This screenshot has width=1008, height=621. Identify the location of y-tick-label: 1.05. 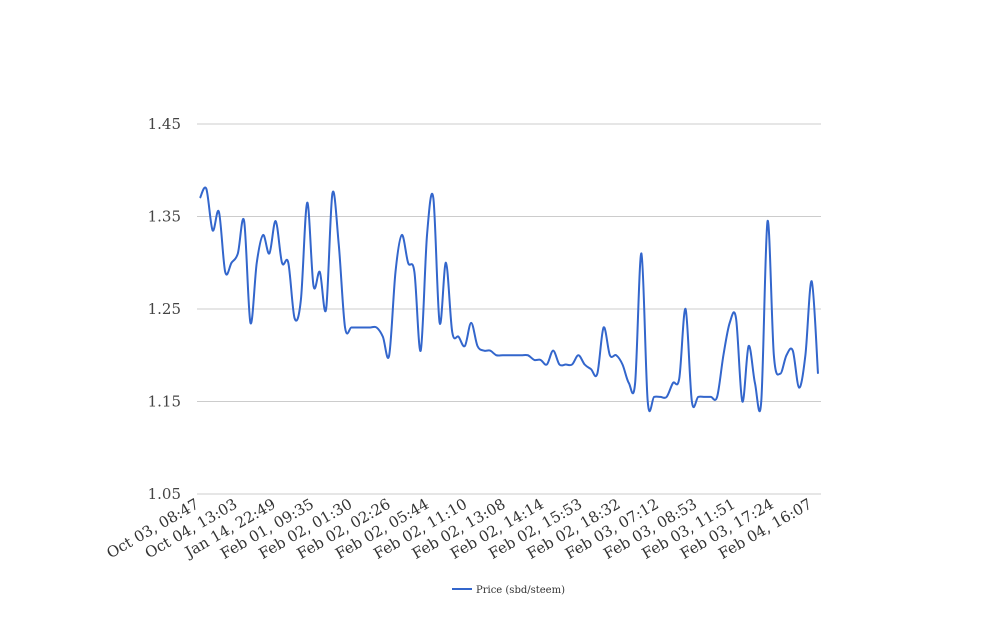
(164, 494).